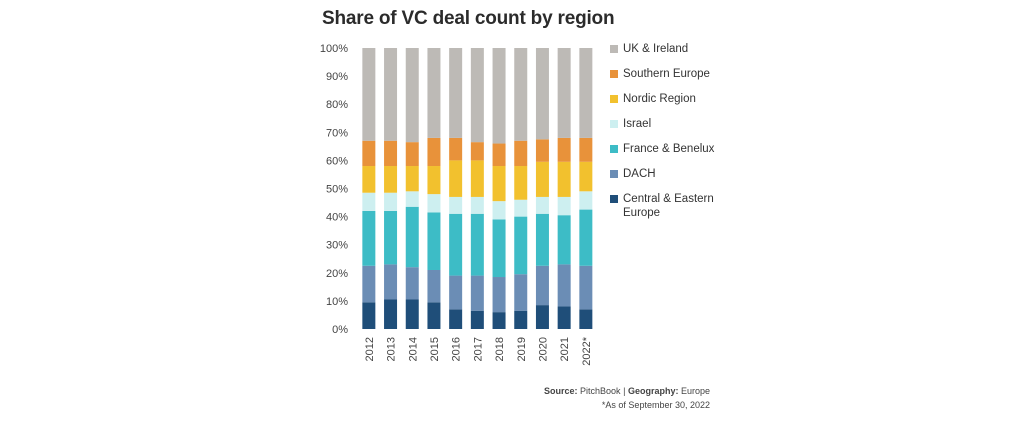  Describe the element at coordinates (337, 161) in the screenshot. I see `y-tick-label: 60%` at that location.